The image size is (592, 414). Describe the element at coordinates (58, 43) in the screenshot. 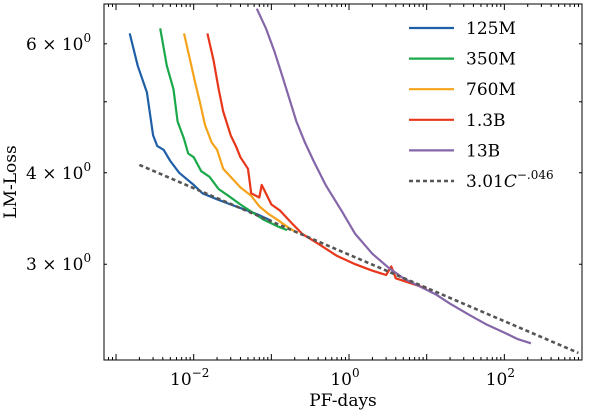

I see `y-tick-label: 6 × 100` at that location.